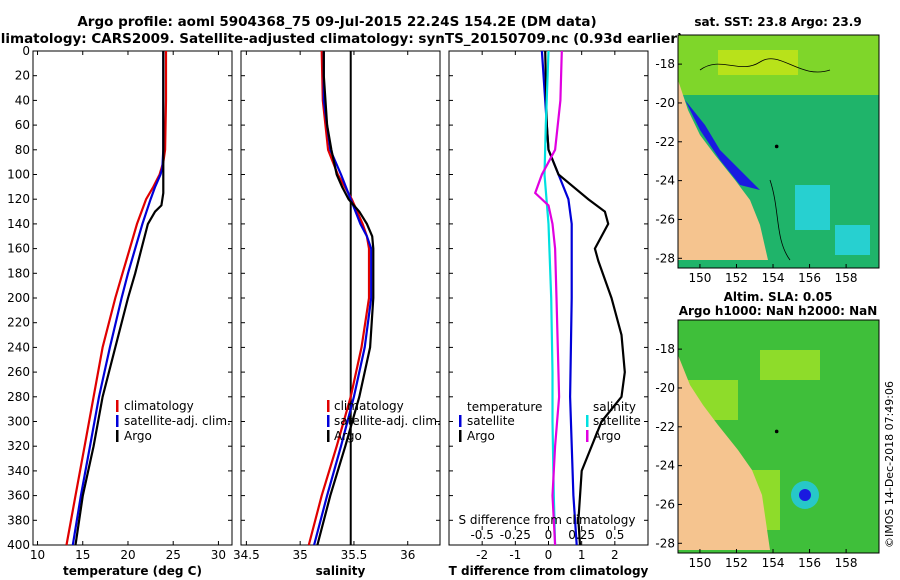 Image resolution: width=900 pixels, height=580 pixels. I want to click on y-tick-label: 140, so click(18, 224).